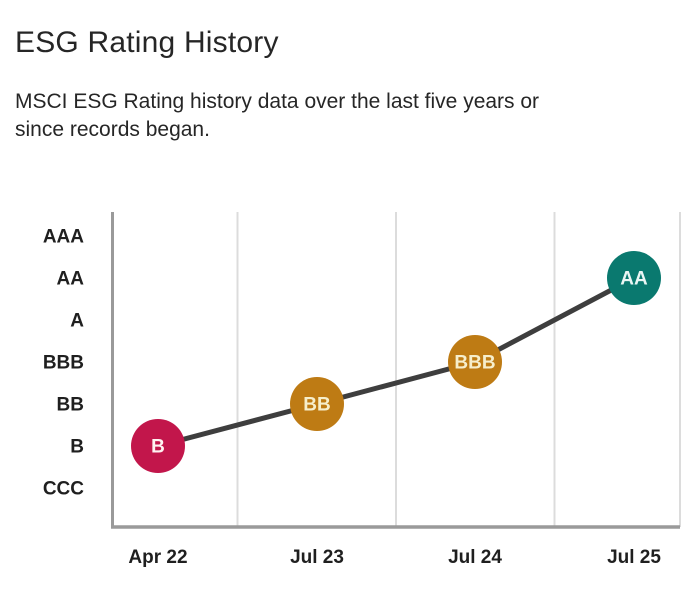 This screenshot has height=591, width=700. Describe the element at coordinates (63, 237) in the screenshot. I see `y-tick-label: AAA` at that location.